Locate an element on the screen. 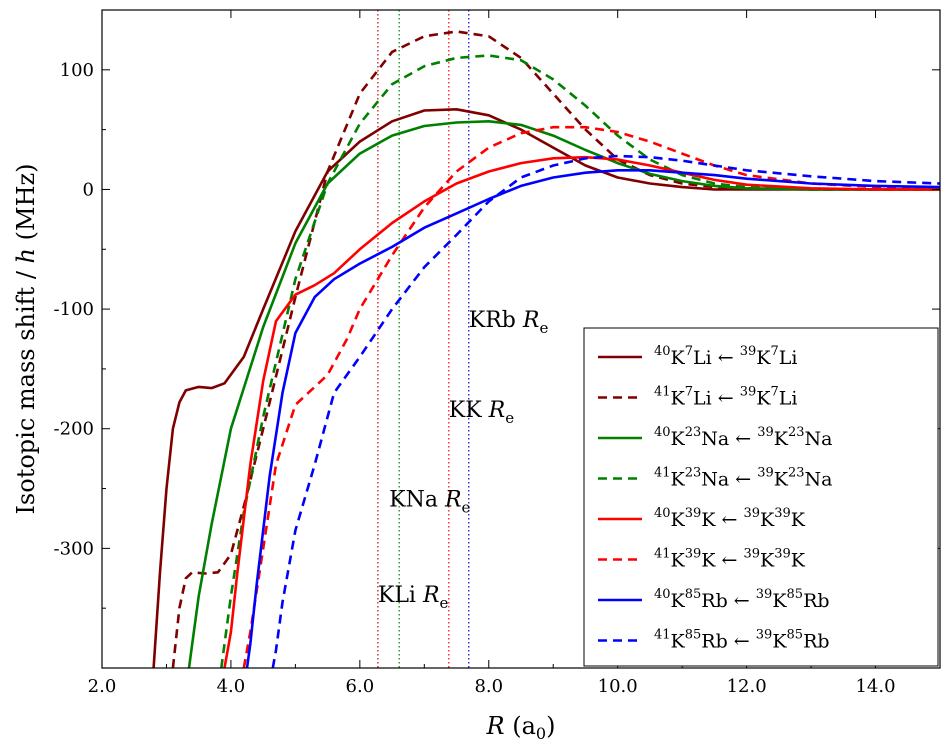 Image resolution: width=952 pixels, height=749 pixels. legend-label: 41K23Na ← 39K23Na is located at coordinates (743, 478).